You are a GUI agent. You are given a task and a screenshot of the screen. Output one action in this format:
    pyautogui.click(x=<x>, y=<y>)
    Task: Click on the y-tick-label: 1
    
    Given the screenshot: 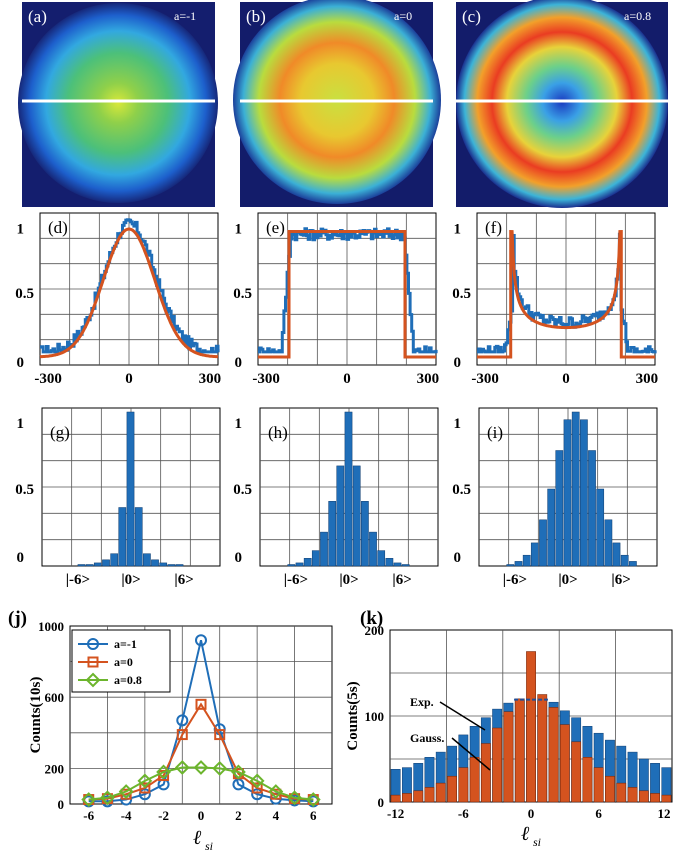 What is the action you would take?
    pyautogui.click(x=458, y=230)
    